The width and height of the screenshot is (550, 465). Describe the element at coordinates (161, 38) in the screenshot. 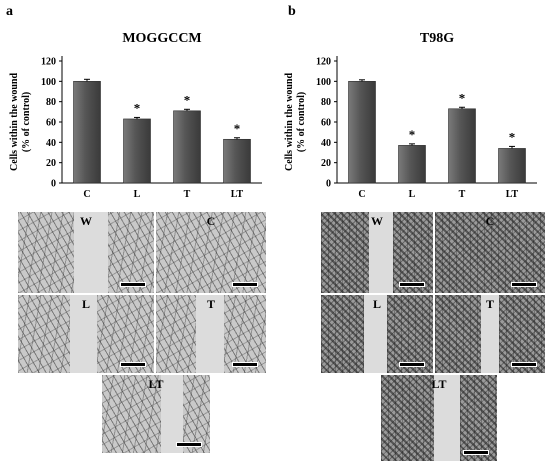

I see `chart-title: MOGGCCM` at that location.